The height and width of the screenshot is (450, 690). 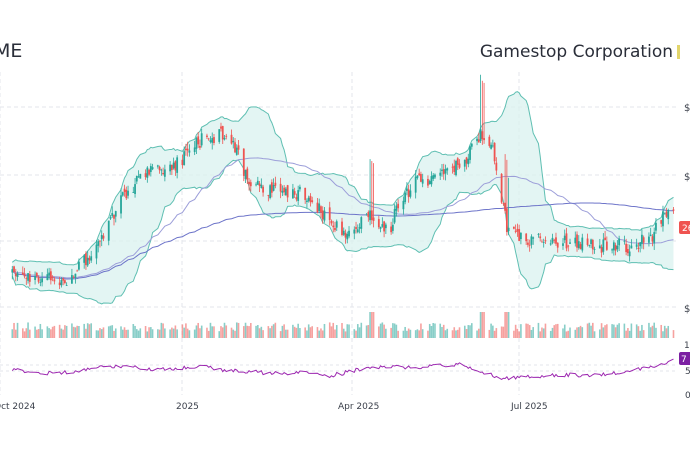 What do you see at coordinates (678, 52) in the screenshot?
I see `market-status-marker` at bounding box center [678, 52].